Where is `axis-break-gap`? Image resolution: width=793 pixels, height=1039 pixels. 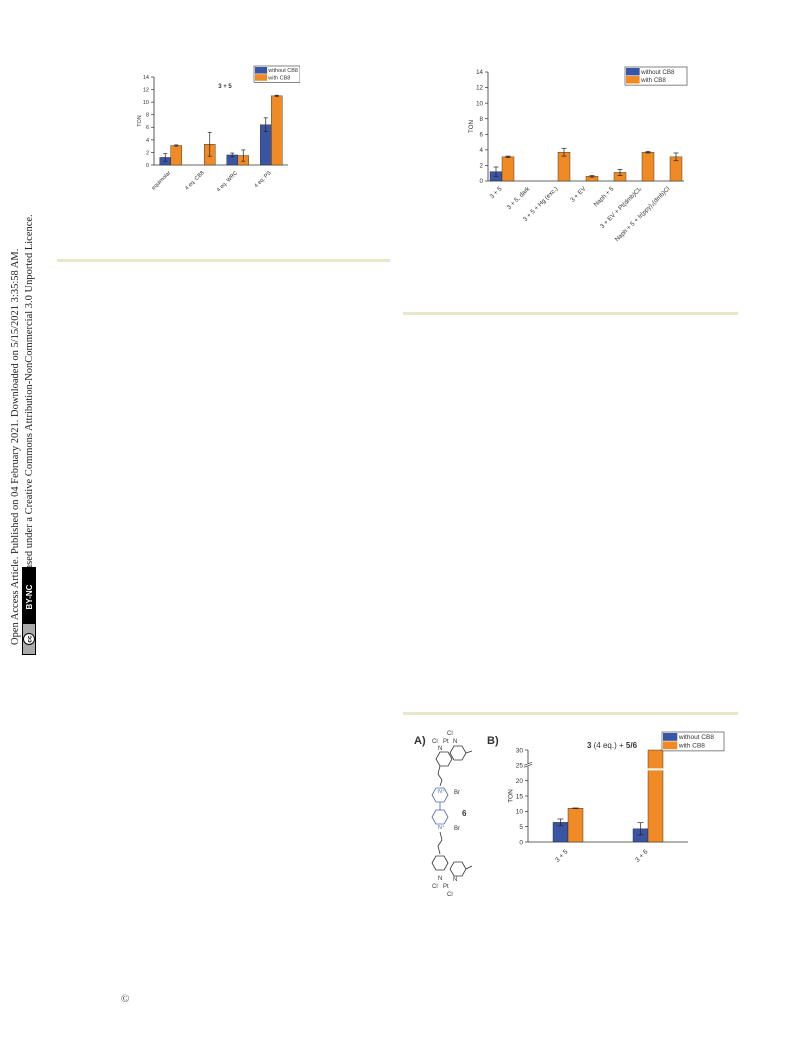 axis-break-gap is located at coordinates (528, 765).